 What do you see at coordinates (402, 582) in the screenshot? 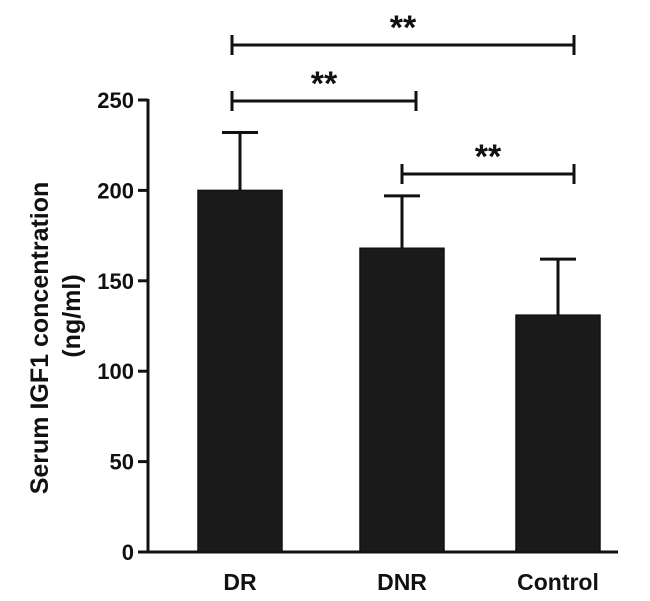
I see `x-tick-label: DNR` at bounding box center [402, 582].